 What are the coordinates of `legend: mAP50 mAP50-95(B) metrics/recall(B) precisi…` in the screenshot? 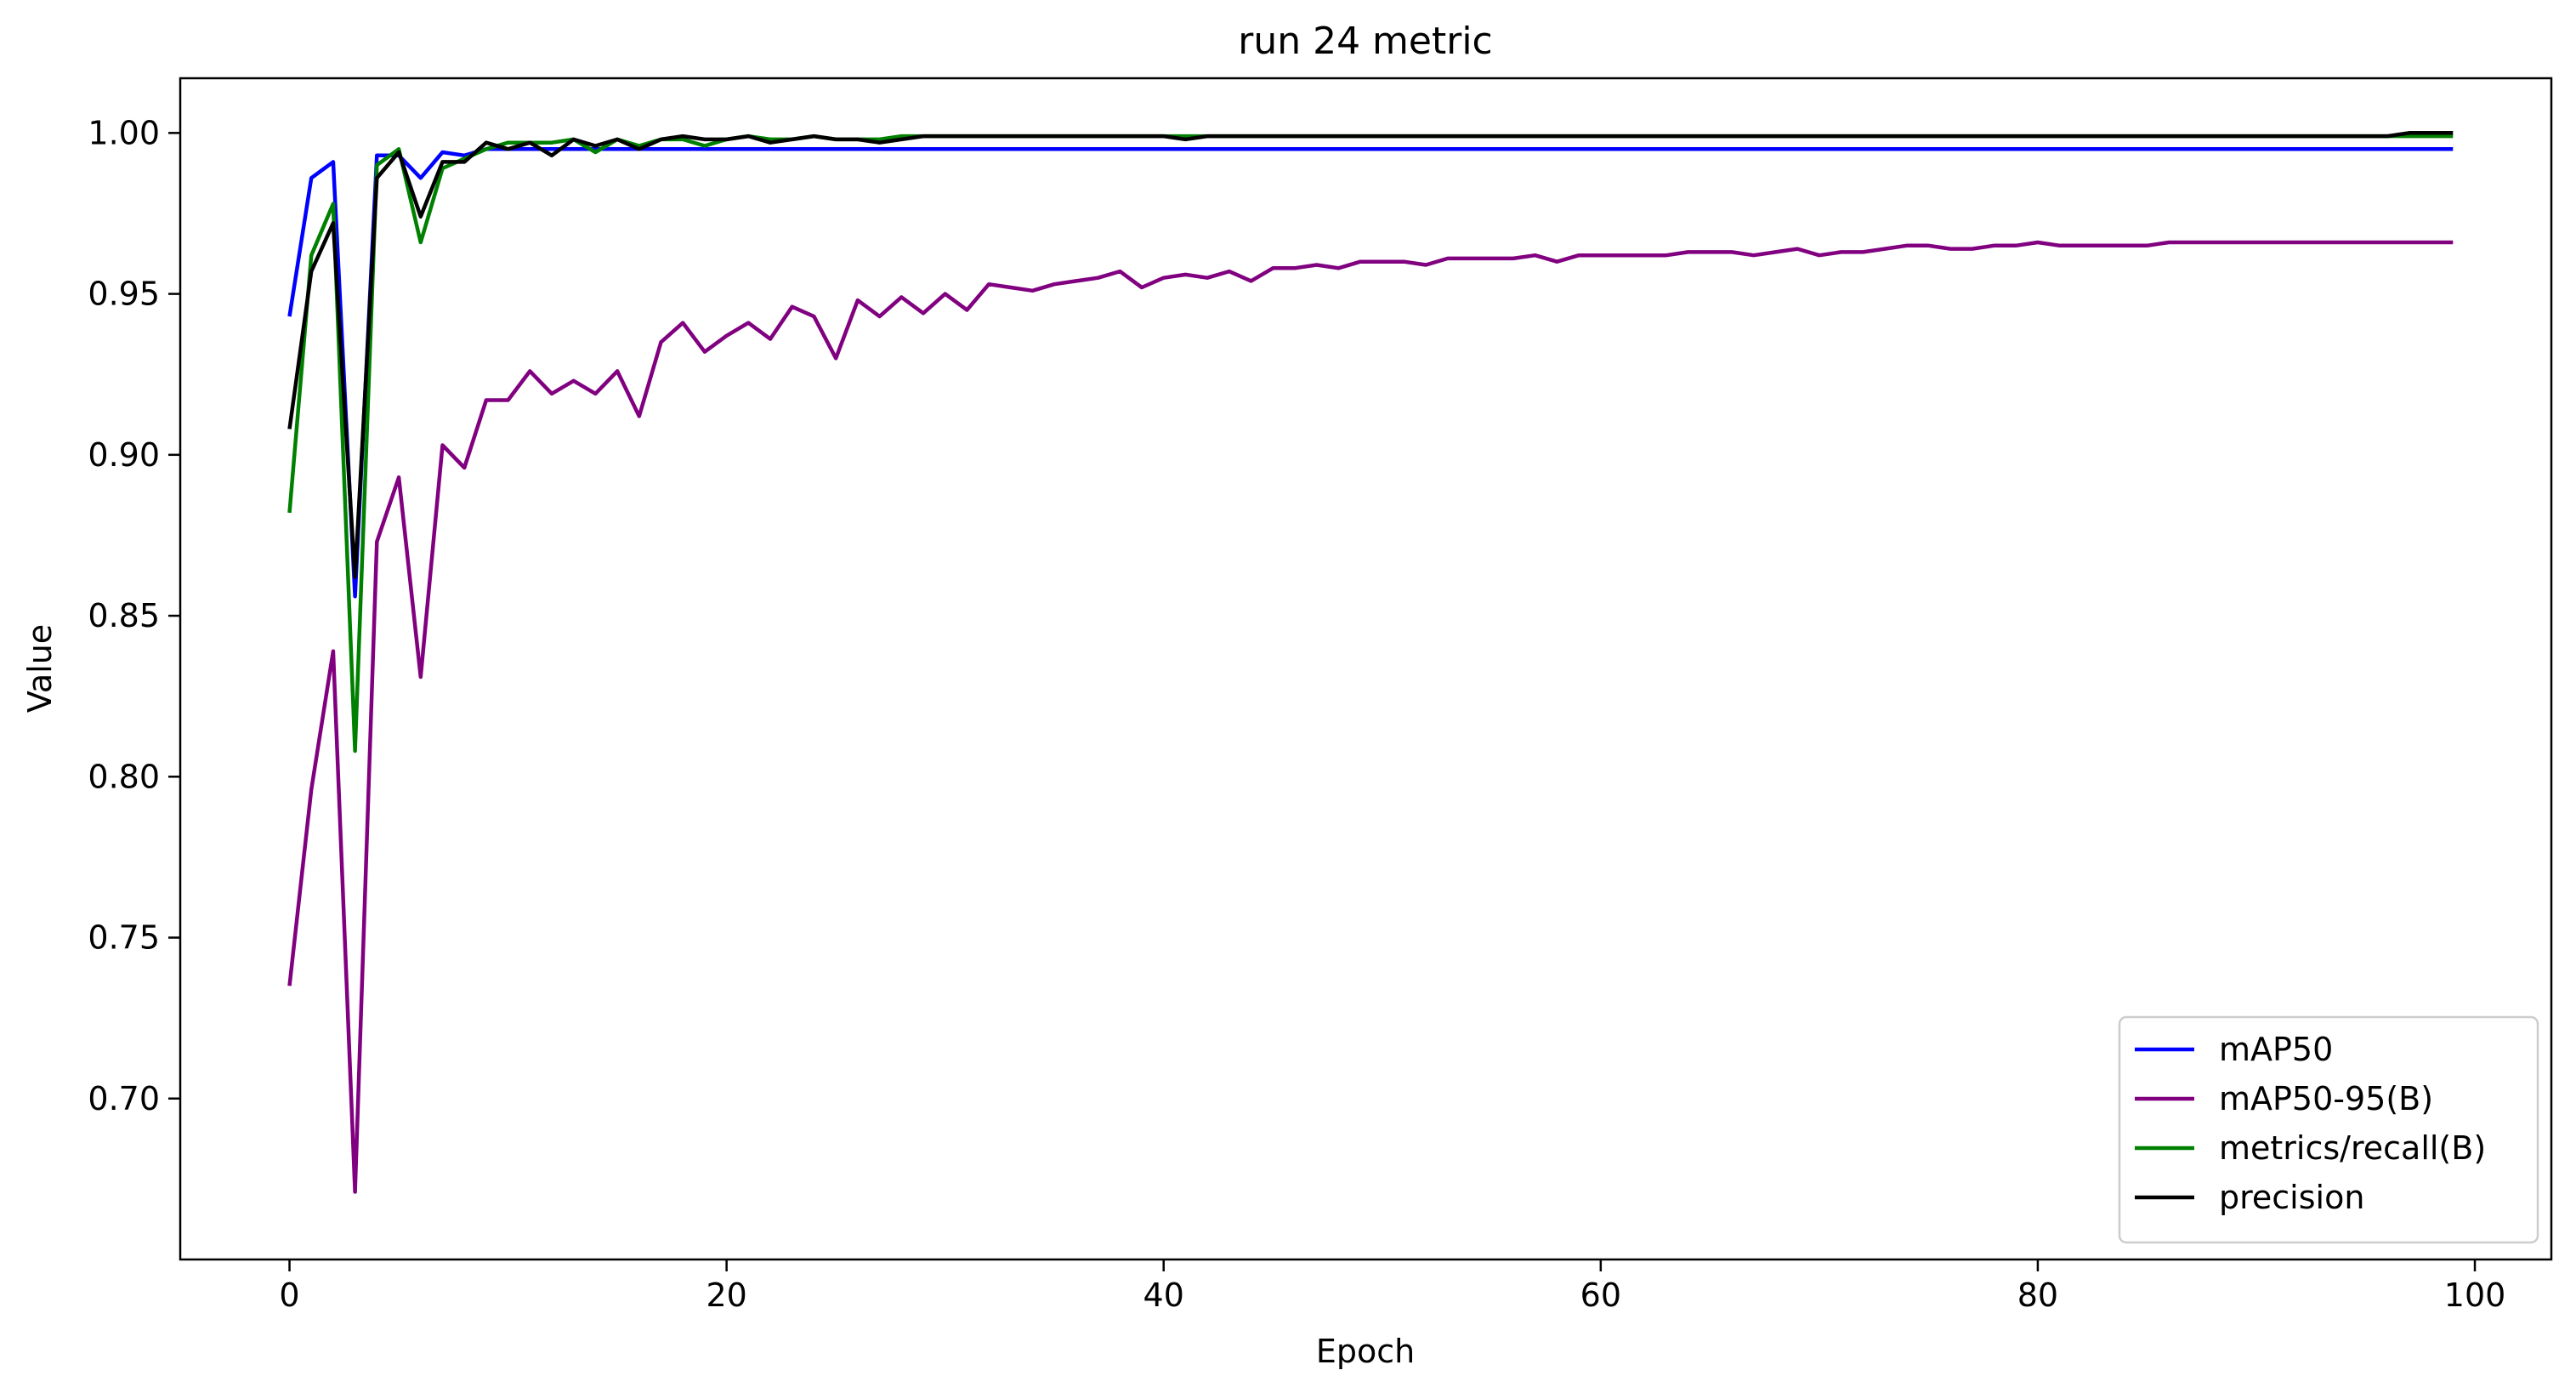 It's located at (2329, 1129).